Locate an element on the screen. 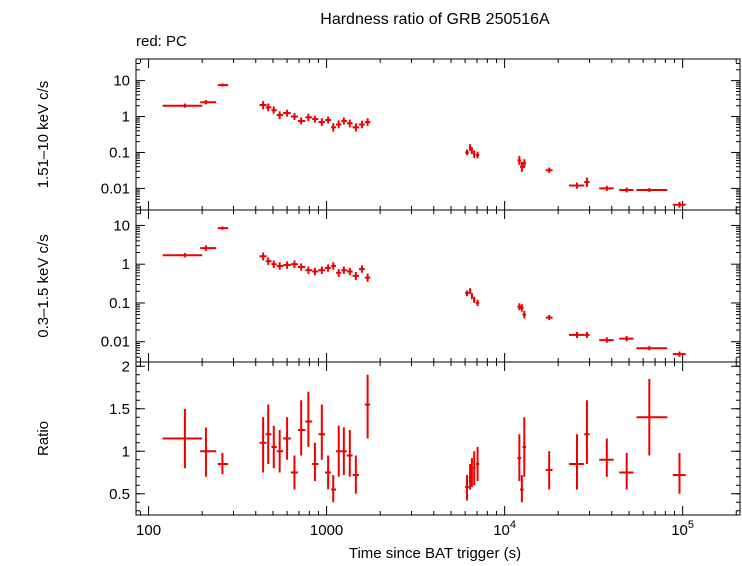 The image size is (742, 566). chart-title: Hardness ratio of GRB 250516A is located at coordinates (435, 19).